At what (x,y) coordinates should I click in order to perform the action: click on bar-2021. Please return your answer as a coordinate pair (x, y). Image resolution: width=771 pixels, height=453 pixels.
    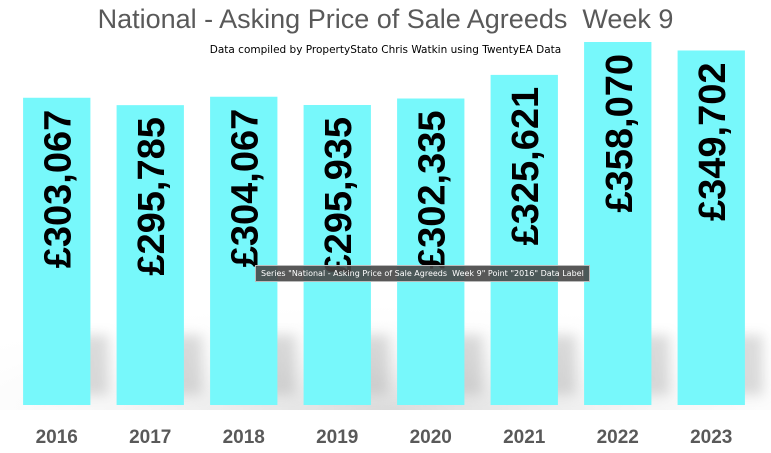
    Looking at the image, I should click on (524, 240).